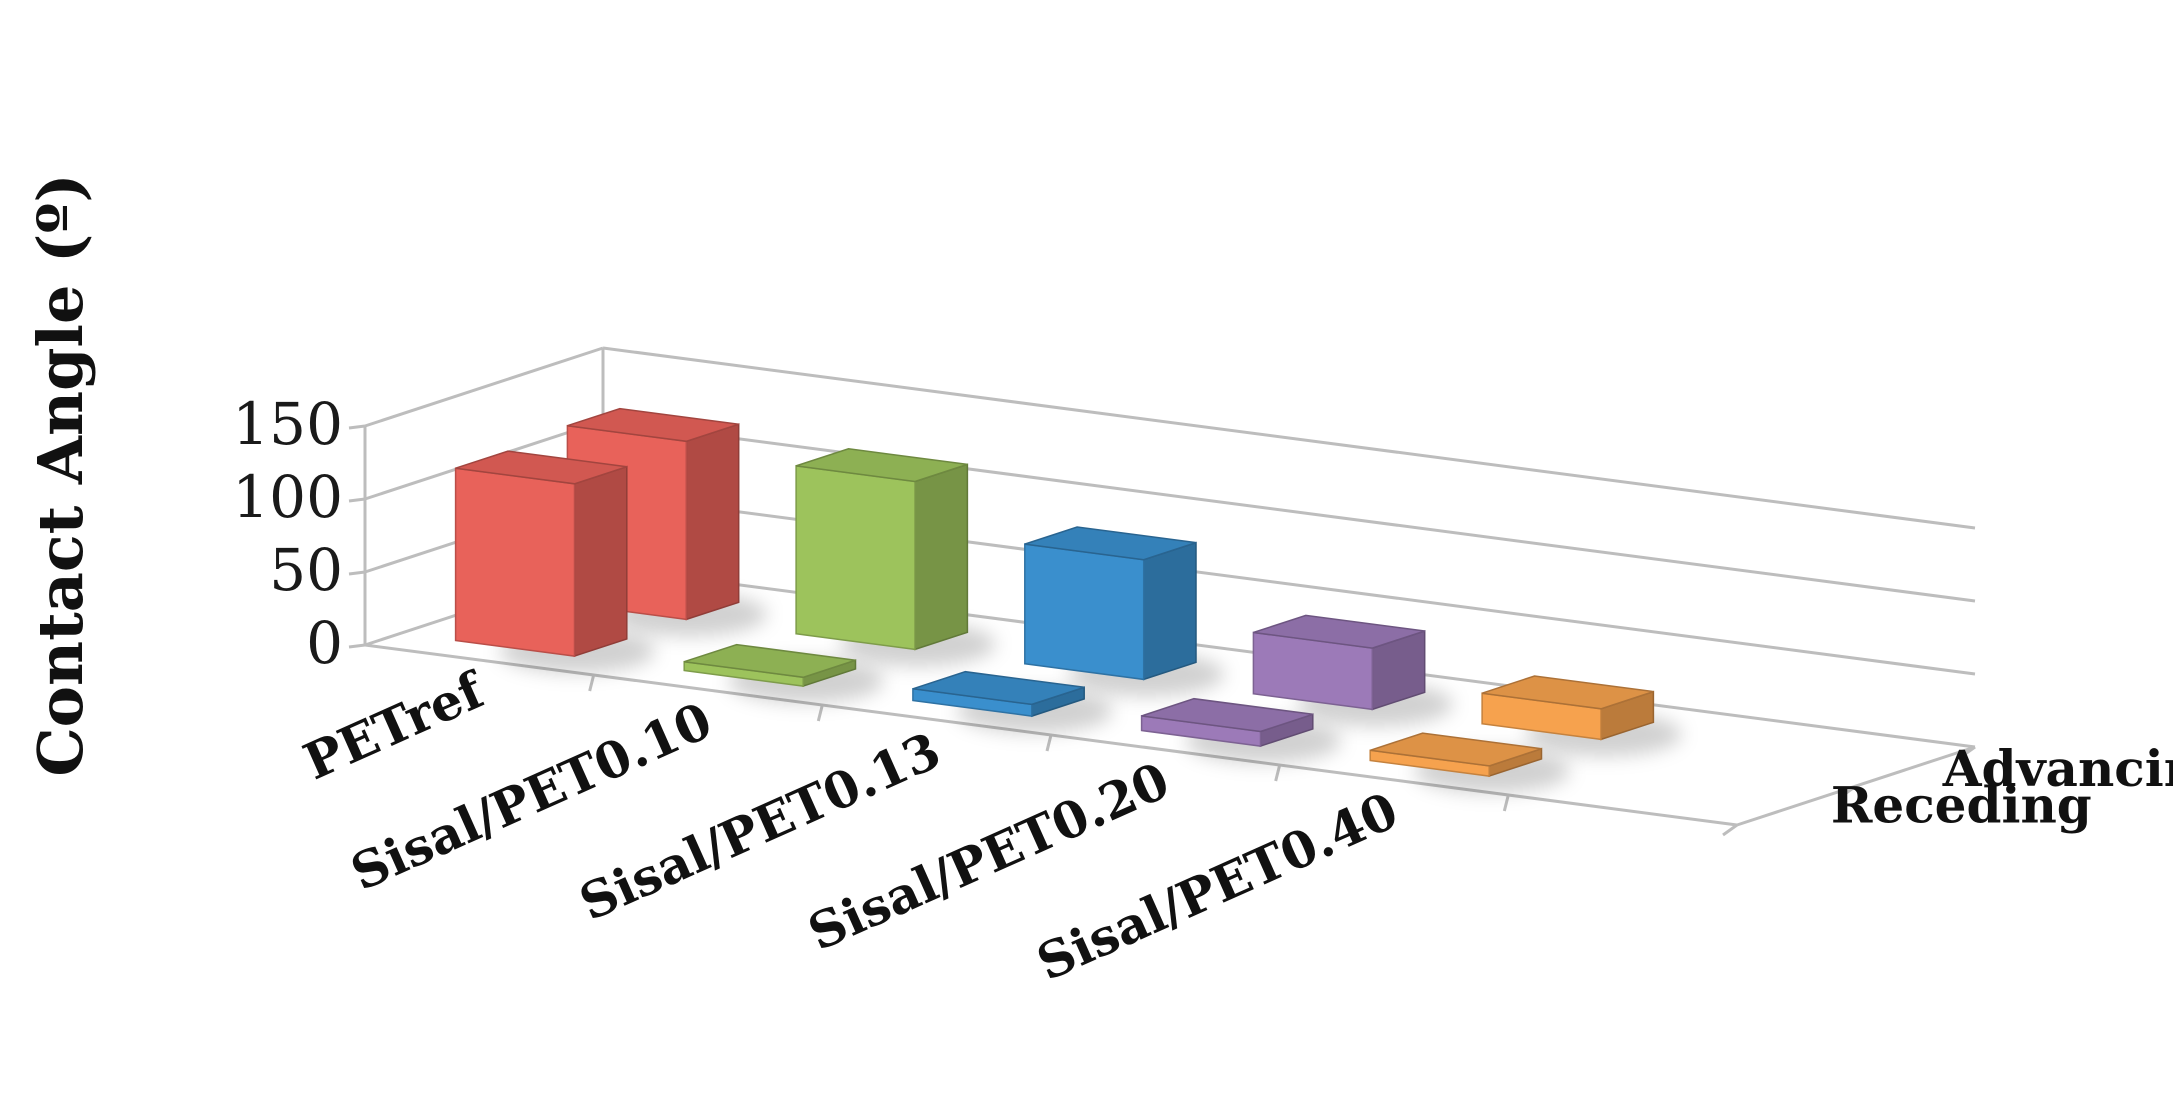  What do you see at coordinates (395, 725) in the screenshot?
I see `x-tick-label: PETref` at bounding box center [395, 725].